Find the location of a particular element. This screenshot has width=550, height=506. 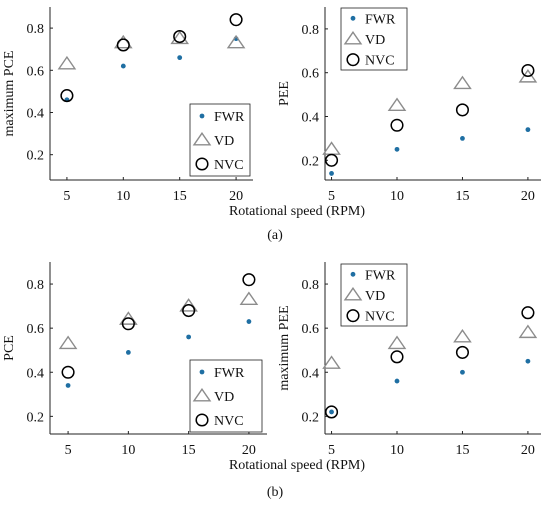

panel-label-b: (b) is located at coordinates (275, 492).